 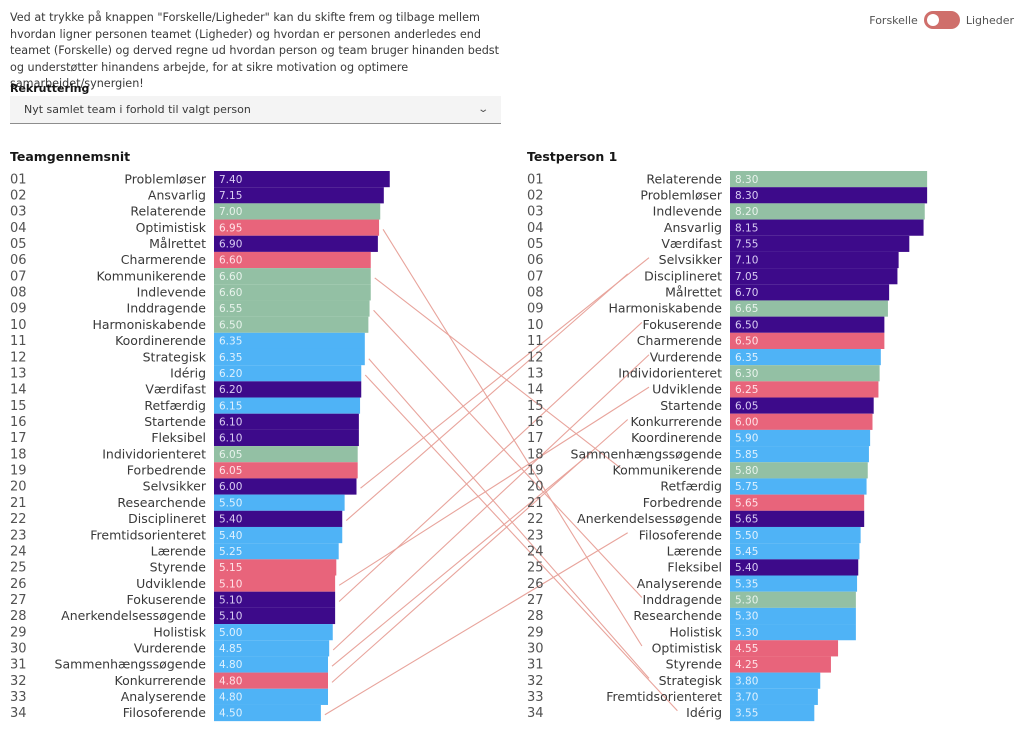 I want to click on left-bar-value-label: 6.90, so click(x=230, y=245).